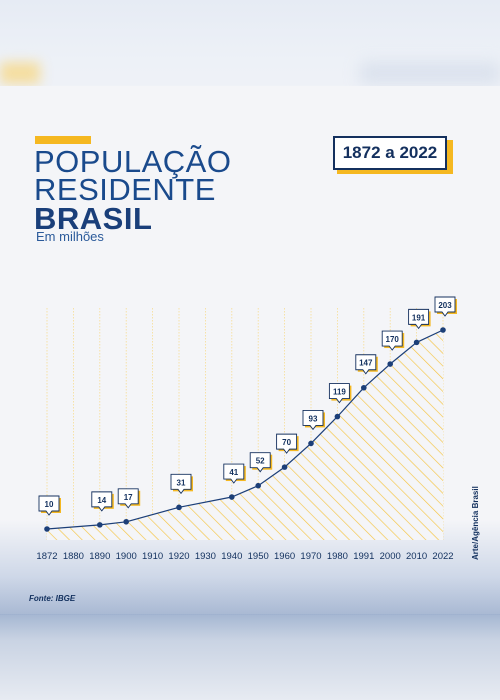  Describe the element at coordinates (52, 598) in the screenshot. I see `source-note: Fonte: IBGE` at that location.